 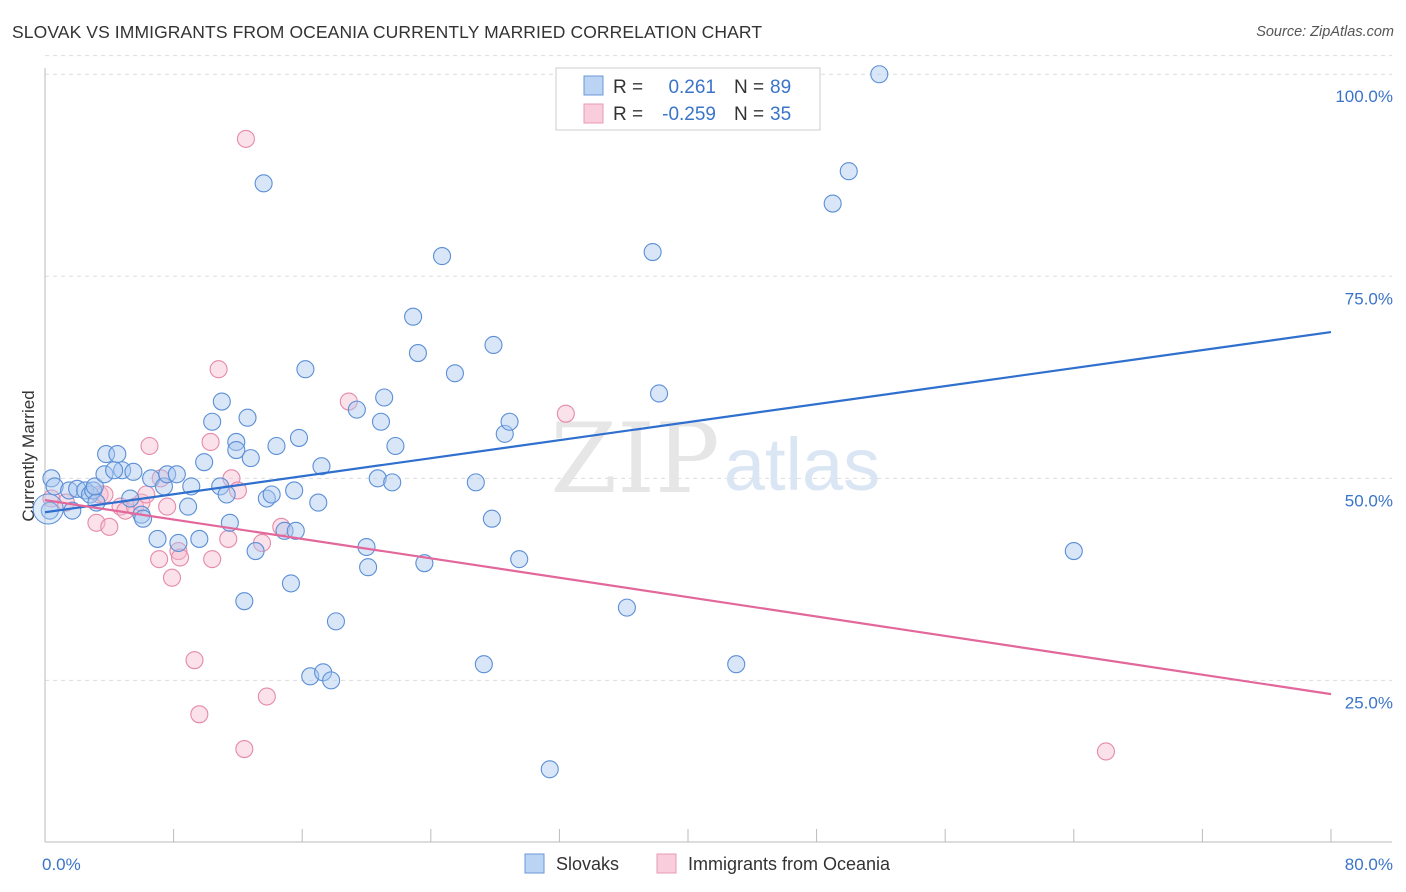 I want to click on legend-top-r-label-2: R =, so click(x=628, y=114).